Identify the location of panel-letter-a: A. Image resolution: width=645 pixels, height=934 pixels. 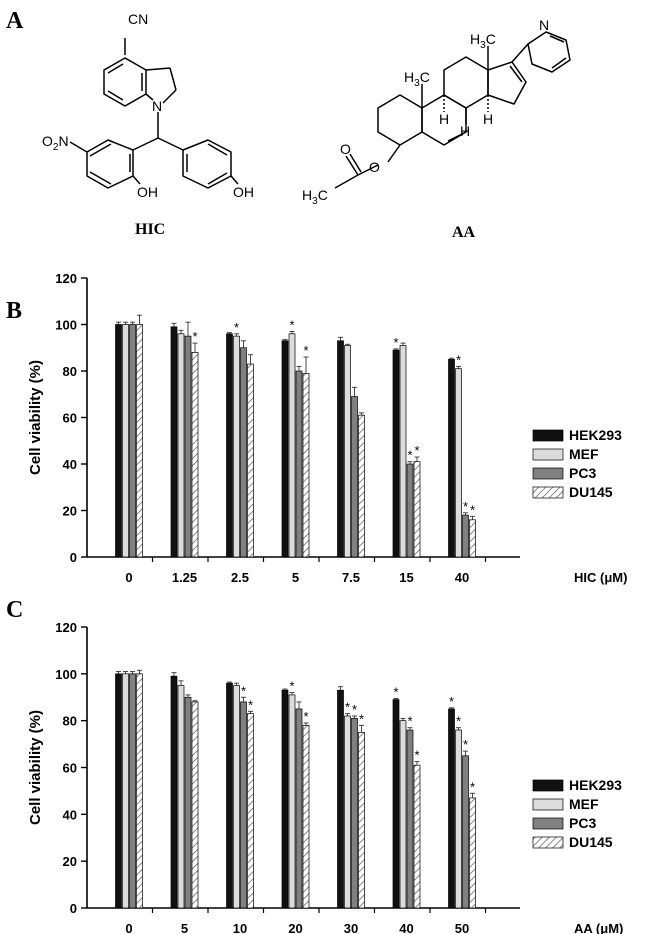
(15, 21).